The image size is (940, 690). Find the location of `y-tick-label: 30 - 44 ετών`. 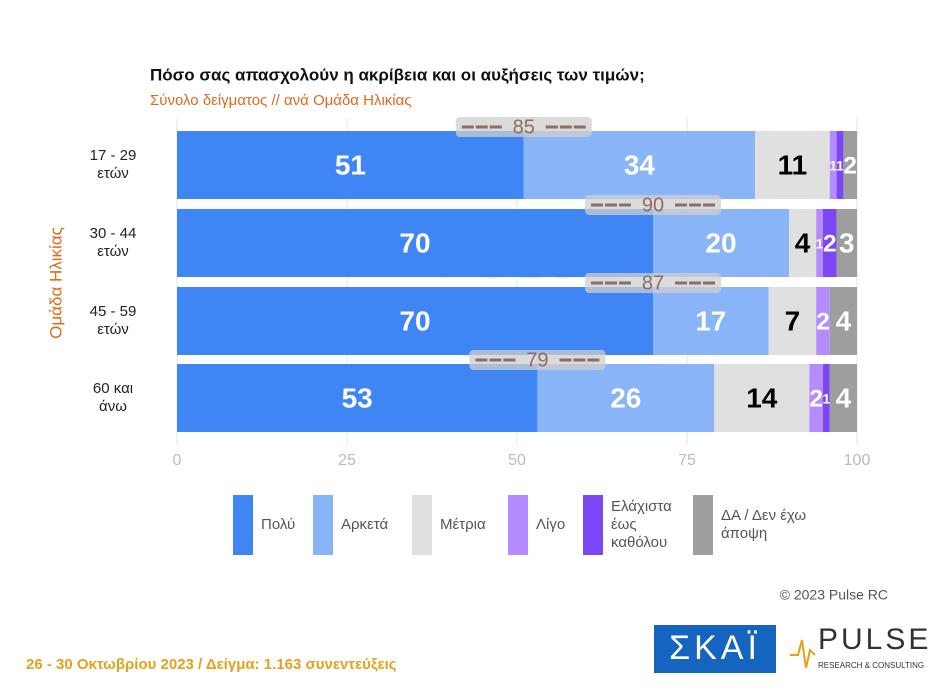

y-tick-label: 30 - 44 ετών is located at coordinates (113, 242).